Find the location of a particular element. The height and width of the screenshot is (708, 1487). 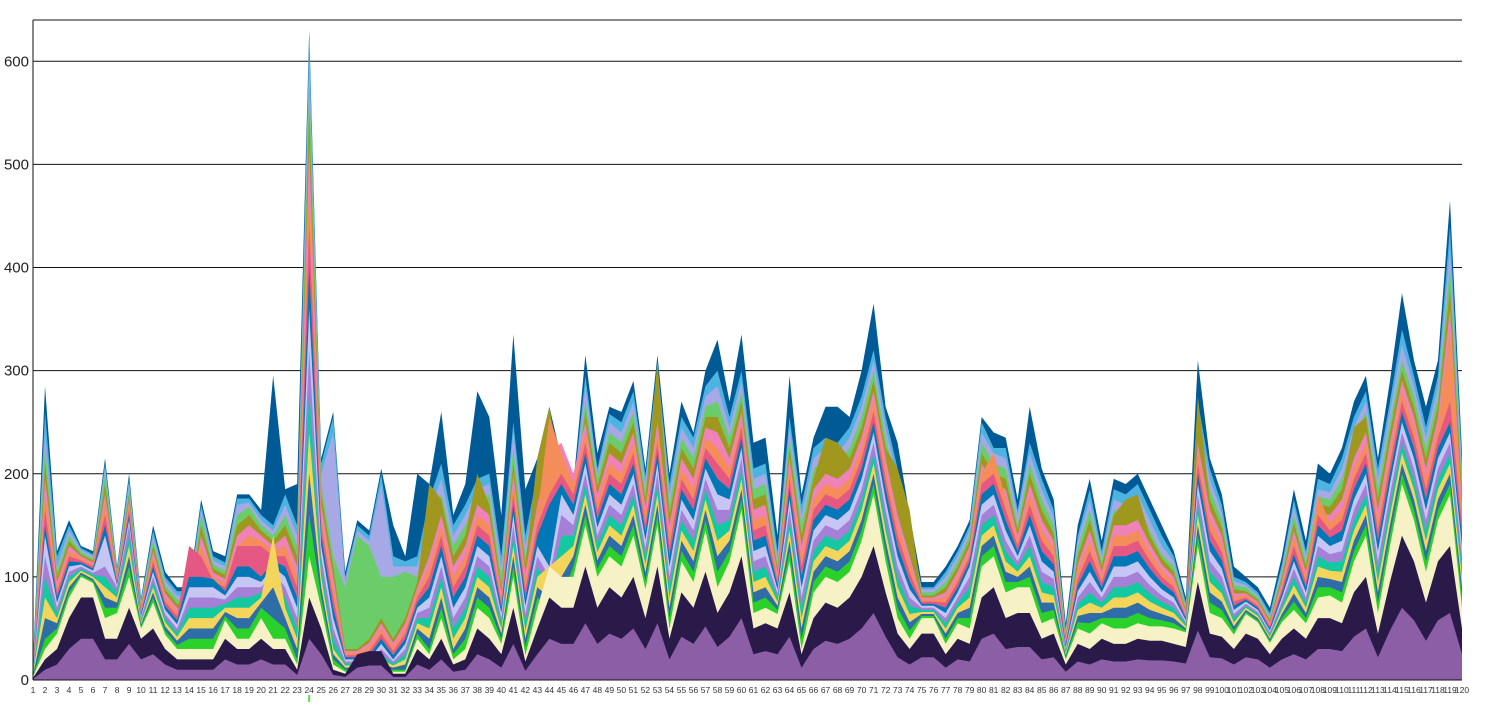

x-tick-label: 101 is located at coordinates (1234, 690).